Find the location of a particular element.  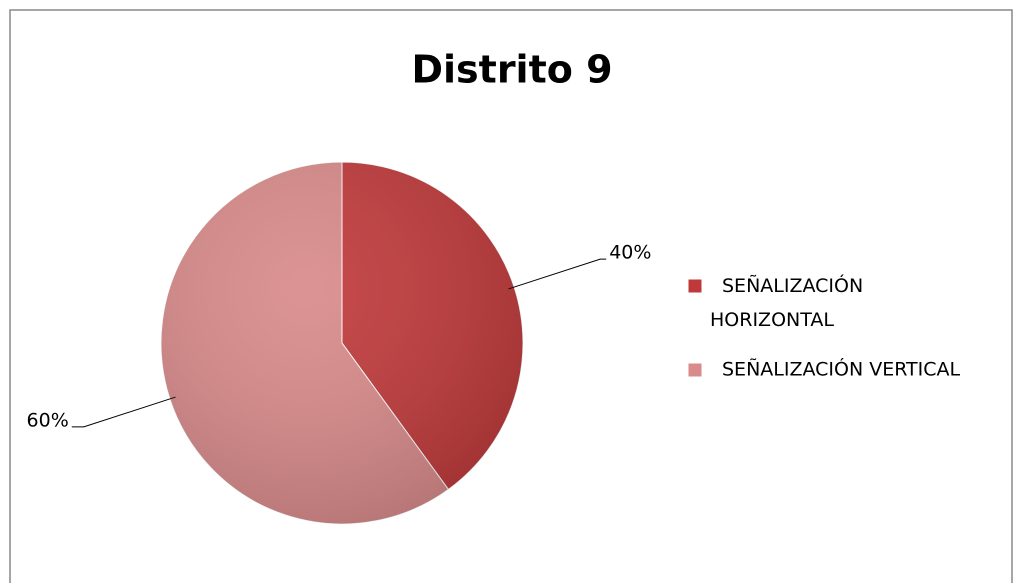

legend-label: SEÑALIZACIÓN VERTICAL is located at coordinates (841, 369).